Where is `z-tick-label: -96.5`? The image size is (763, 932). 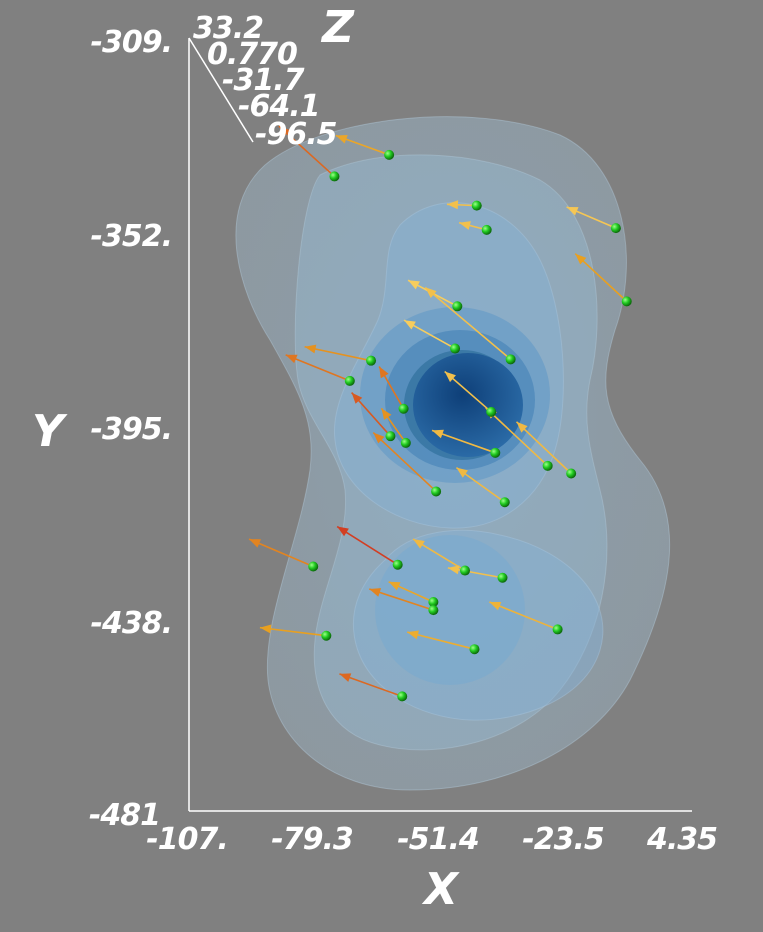
z-tick-label: -96.5 is located at coordinates (296, 134).